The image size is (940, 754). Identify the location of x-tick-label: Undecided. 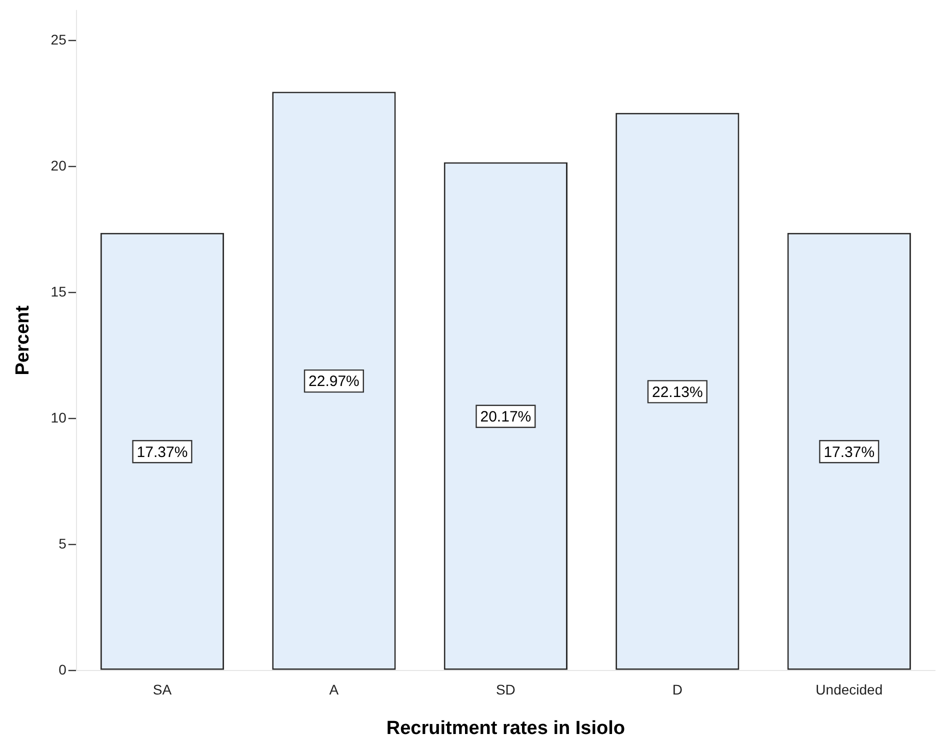
(849, 690).